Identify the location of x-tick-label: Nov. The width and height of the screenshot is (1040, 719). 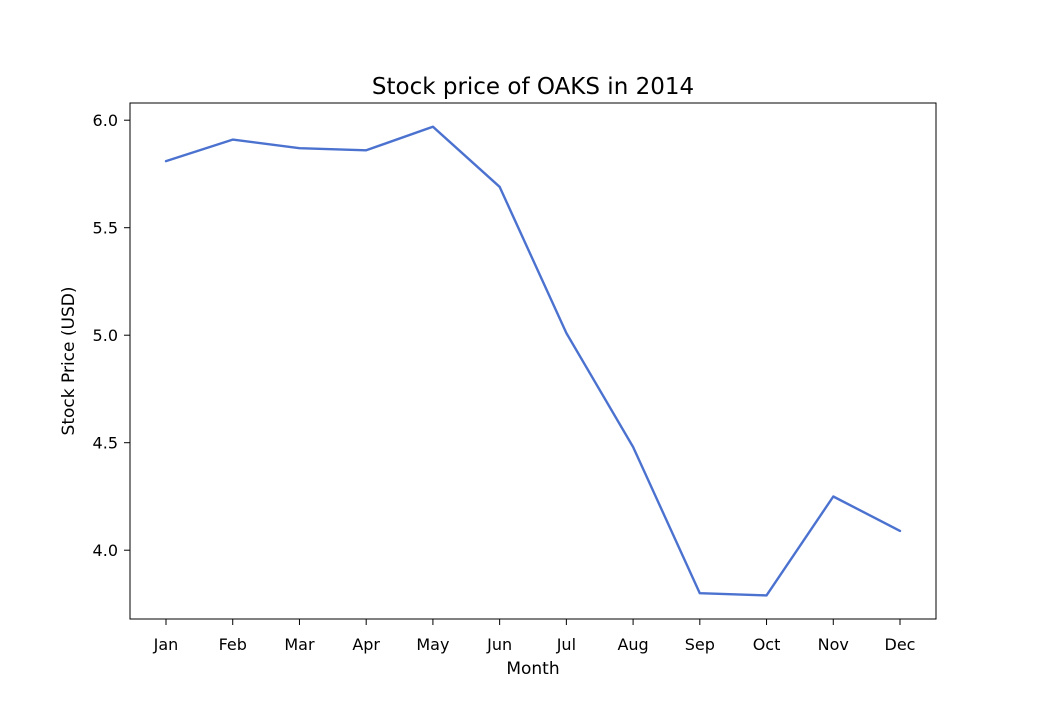
(833, 644).